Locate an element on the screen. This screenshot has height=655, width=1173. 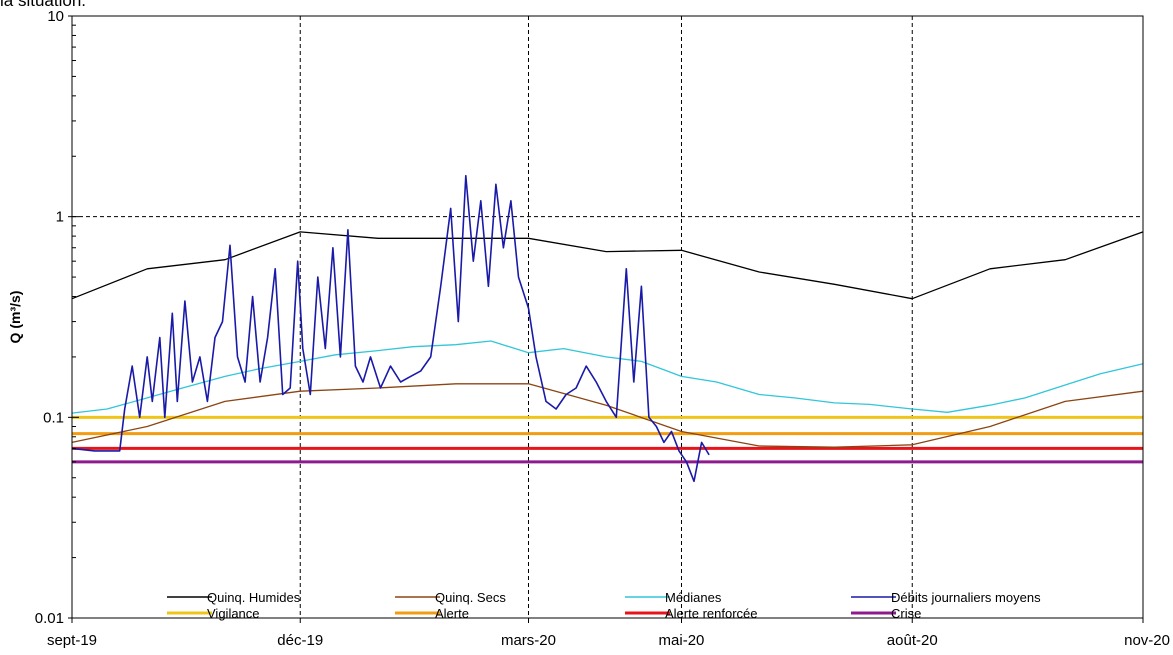
legend-label: Vigilance is located at coordinates (233, 613).